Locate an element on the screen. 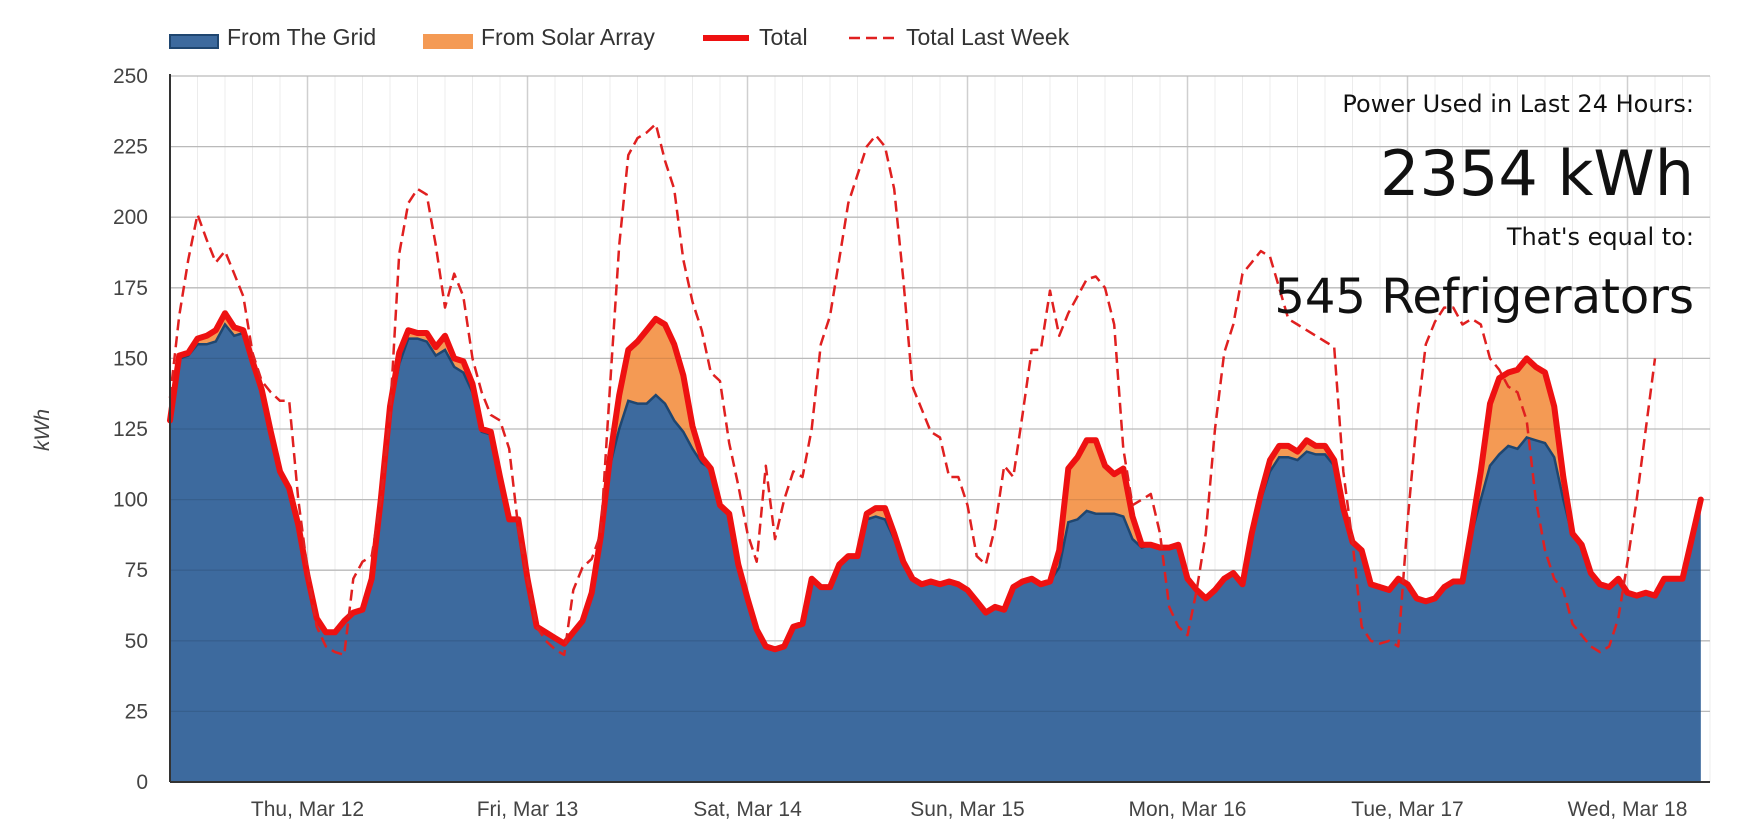  x-tick-label: Thu, Mar 12 is located at coordinates (307, 809).